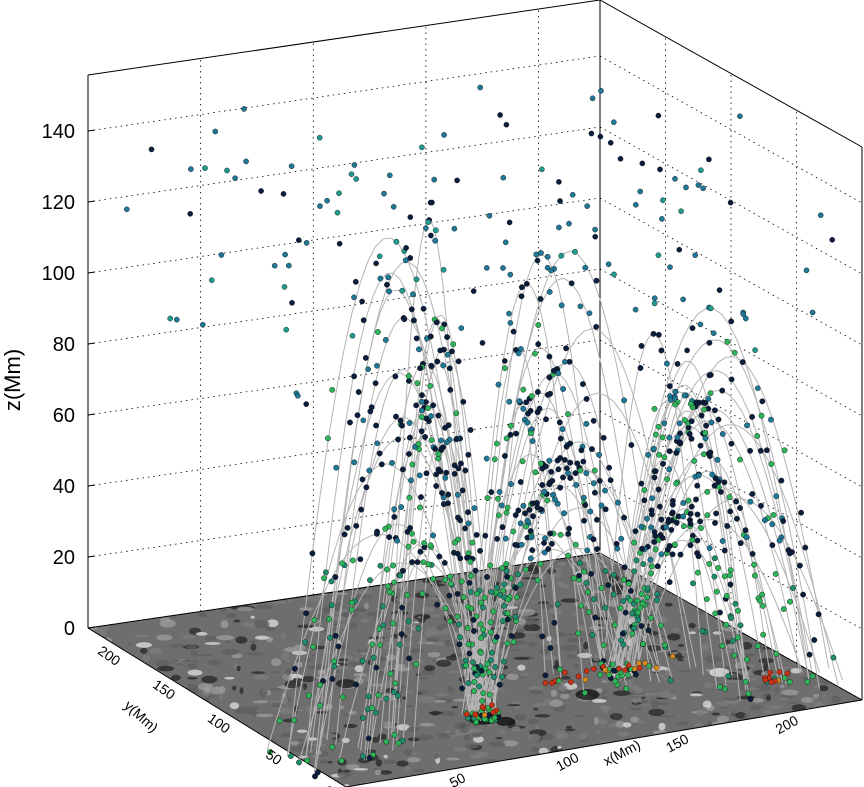 The width and height of the screenshot is (864, 787). What do you see at coordinates (708, 576) in the screenshot?
I see `field-line` at bounding box center [708, 576].